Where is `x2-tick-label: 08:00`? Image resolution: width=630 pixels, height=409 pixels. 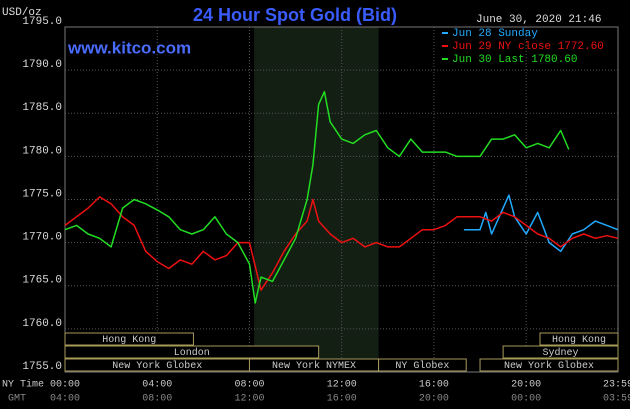
x2-tick-label: 08:00 is located at coordinates (157, 399).